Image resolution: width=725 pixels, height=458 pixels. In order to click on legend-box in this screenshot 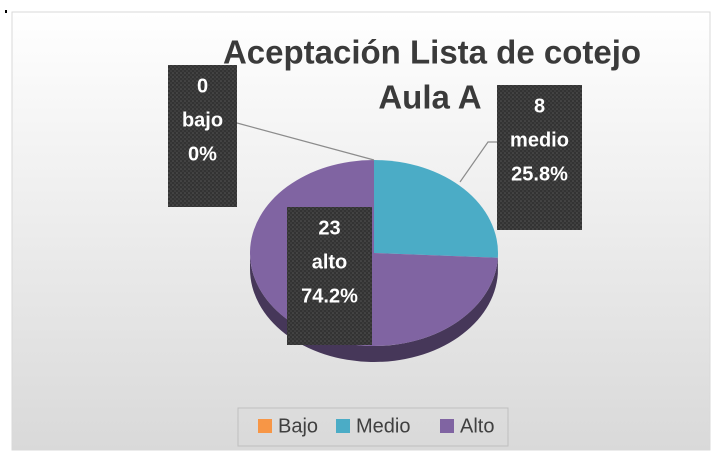, I will do `click(373, 427)`.